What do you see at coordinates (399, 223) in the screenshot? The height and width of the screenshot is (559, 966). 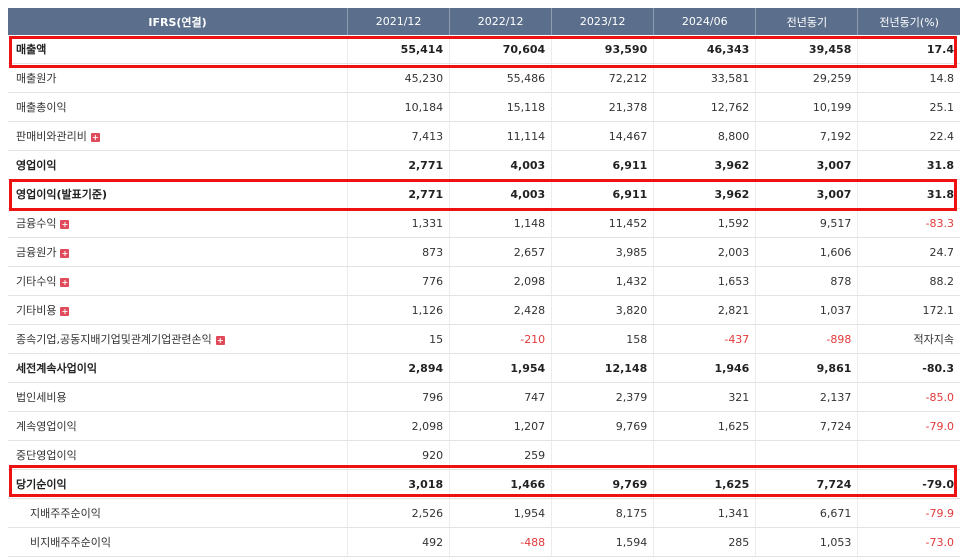 I see `cell-value: 1,331` at bounding box center [399, 223].